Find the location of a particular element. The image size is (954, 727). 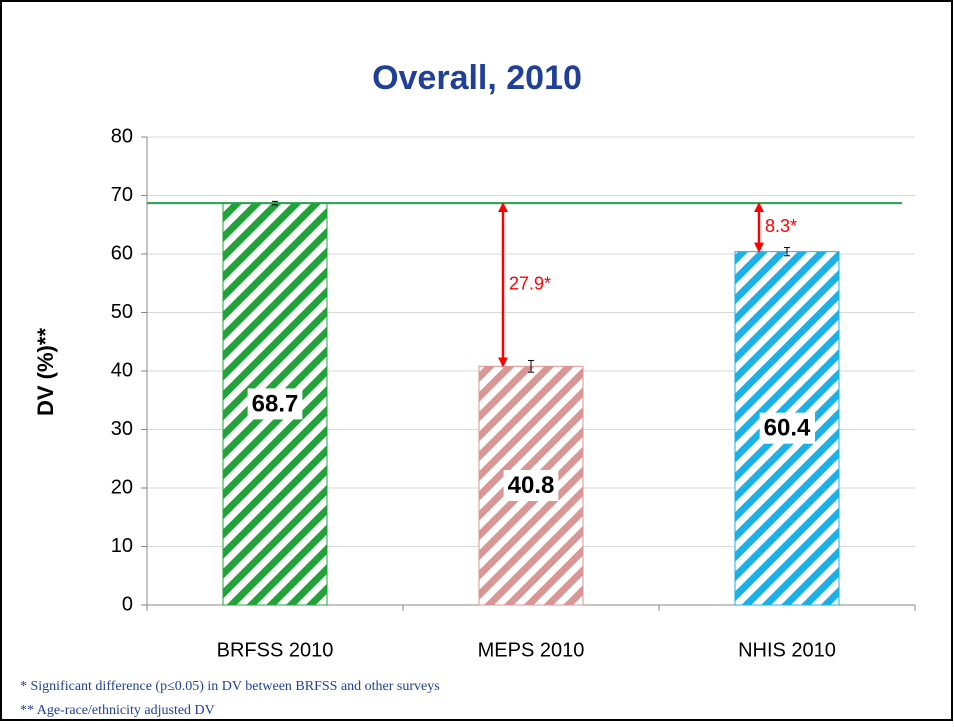

y-tick-label: 80 is located at coordinates (122, 136).